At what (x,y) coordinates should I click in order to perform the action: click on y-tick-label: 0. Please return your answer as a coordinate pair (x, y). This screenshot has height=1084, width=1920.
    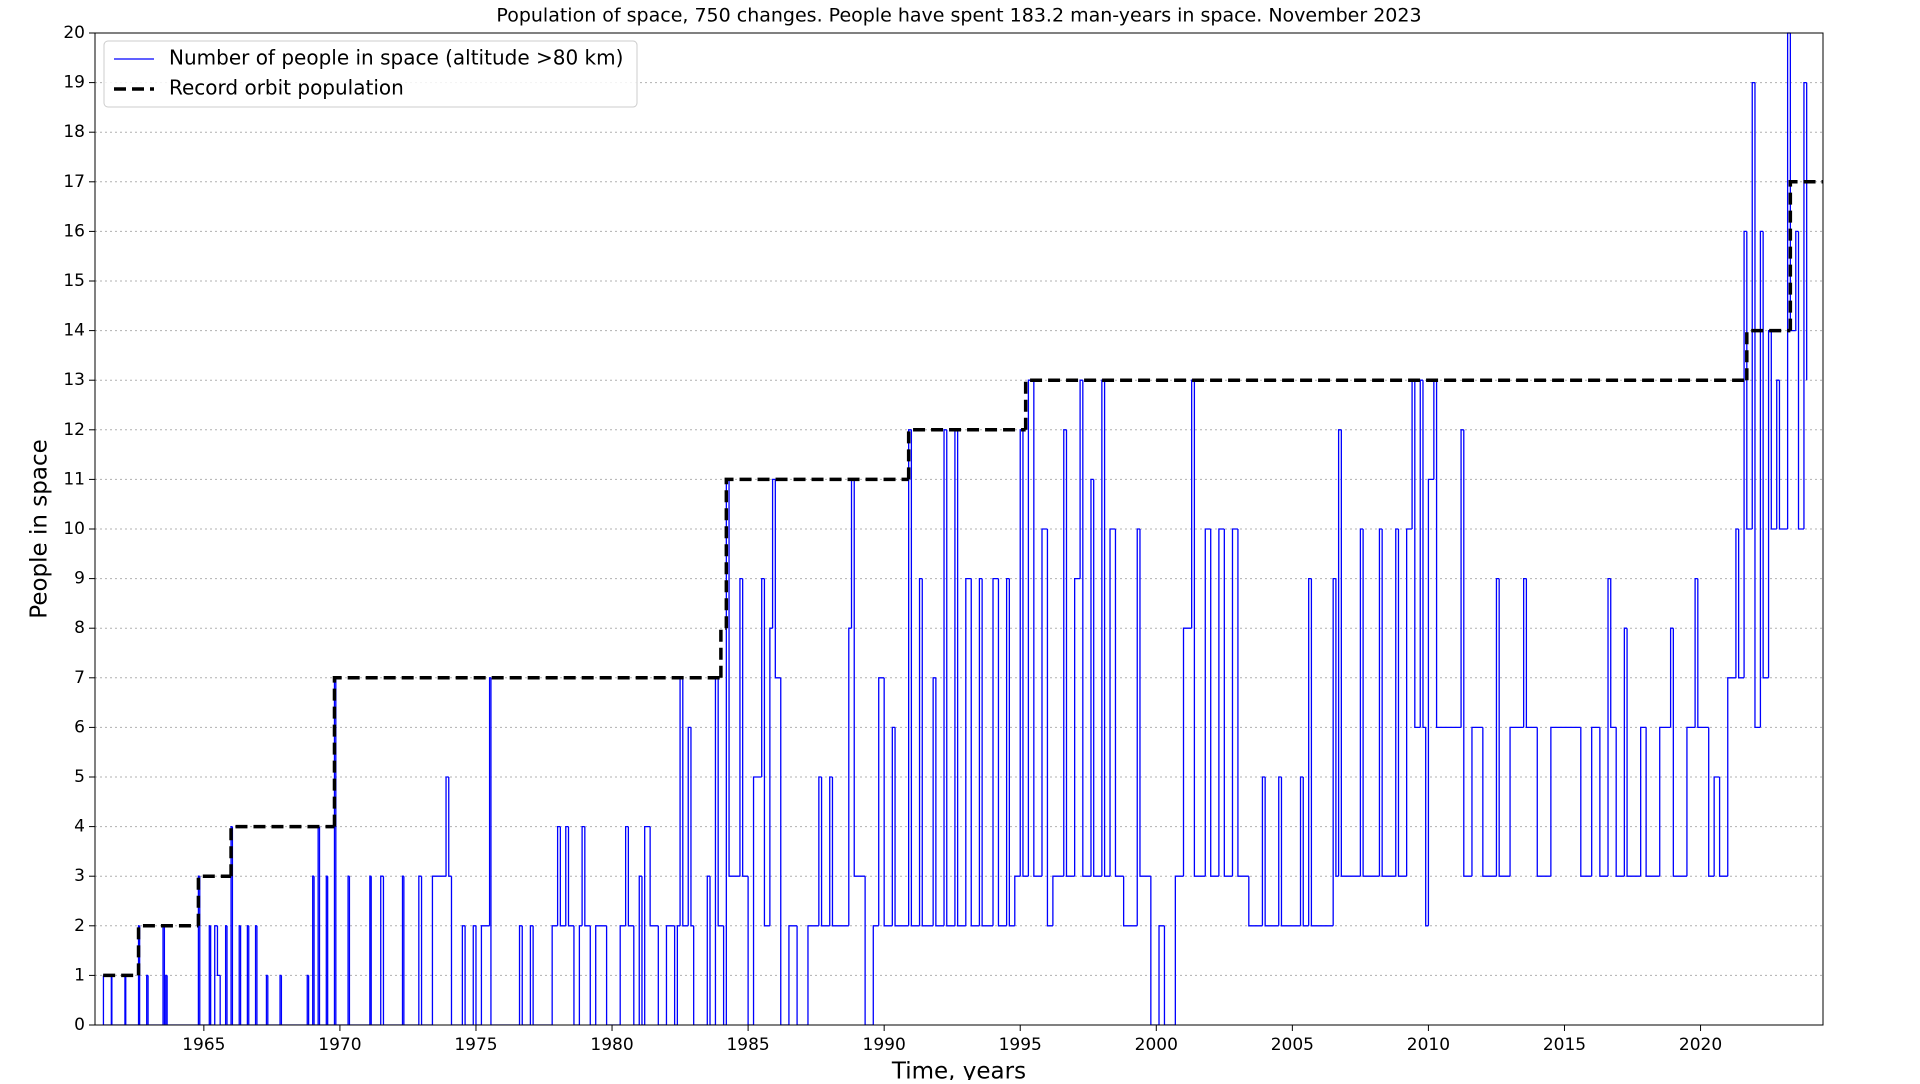
    Looking at the image, I should click on (79, 1025).